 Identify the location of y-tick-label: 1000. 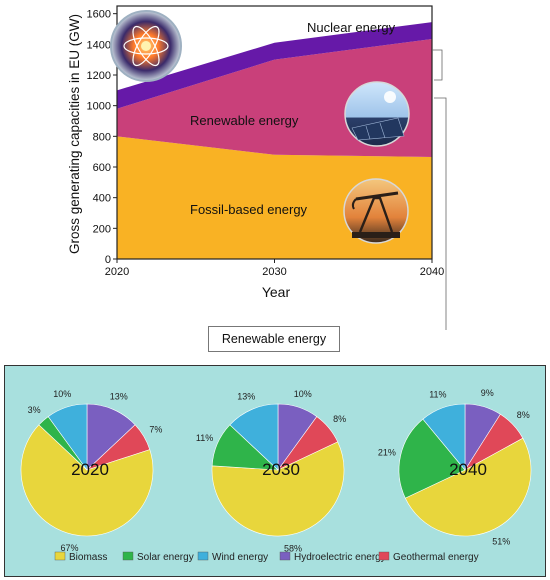
(99, 107).